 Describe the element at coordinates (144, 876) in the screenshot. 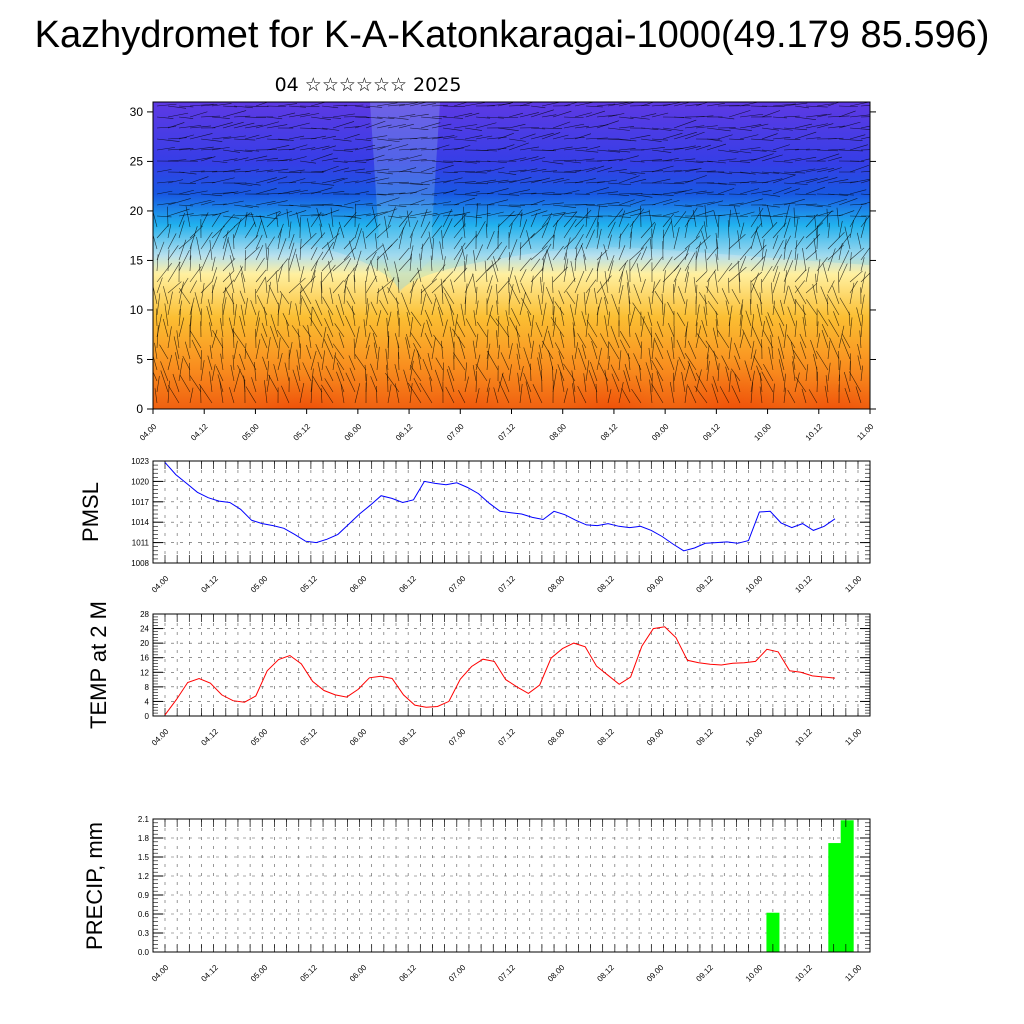

I see `y-tick-label: 1.2` at that location.